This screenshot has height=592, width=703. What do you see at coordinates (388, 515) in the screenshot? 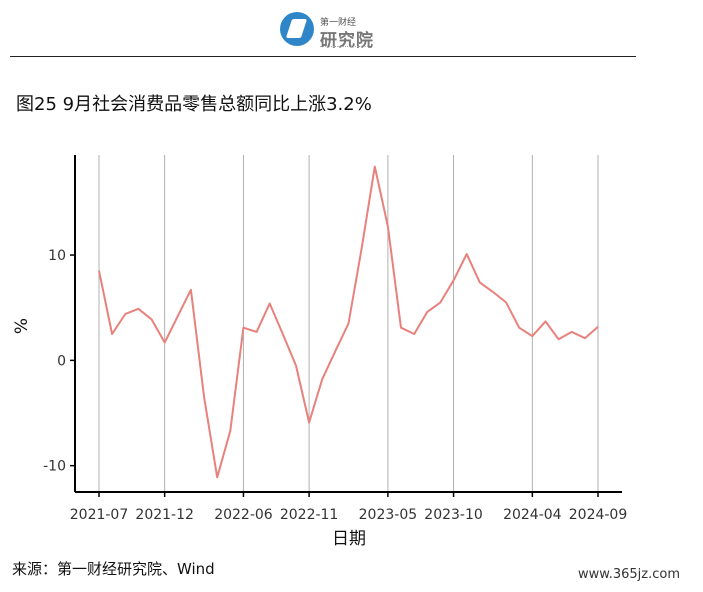
I see `x-tick-label: 2023-05` at bounding box center [388, 515].